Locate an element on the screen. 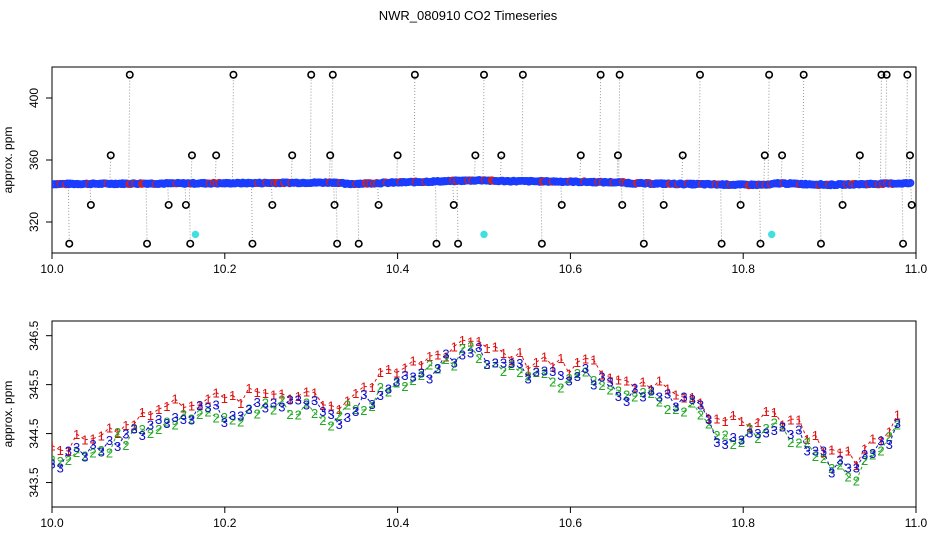 The height and width of the screenshot is (540, 936). y-tick-label: 400 is located at coordinates (34, 98).